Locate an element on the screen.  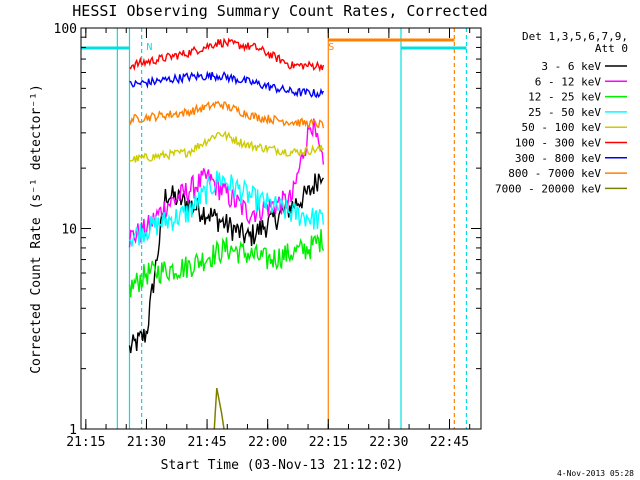
legend-label: 3 - 6 keV is located at coordinates (571, 66).